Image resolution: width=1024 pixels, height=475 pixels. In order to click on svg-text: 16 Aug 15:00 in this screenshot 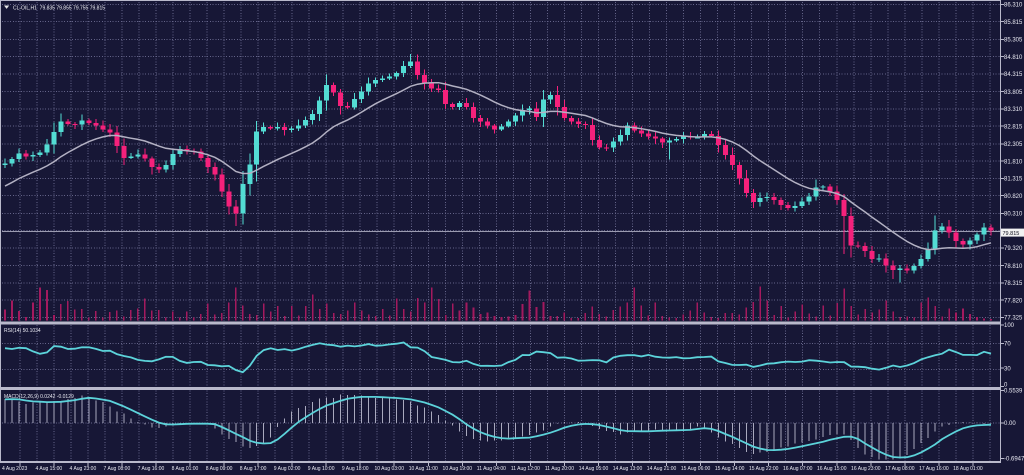, I will do `click(832, 469)`.